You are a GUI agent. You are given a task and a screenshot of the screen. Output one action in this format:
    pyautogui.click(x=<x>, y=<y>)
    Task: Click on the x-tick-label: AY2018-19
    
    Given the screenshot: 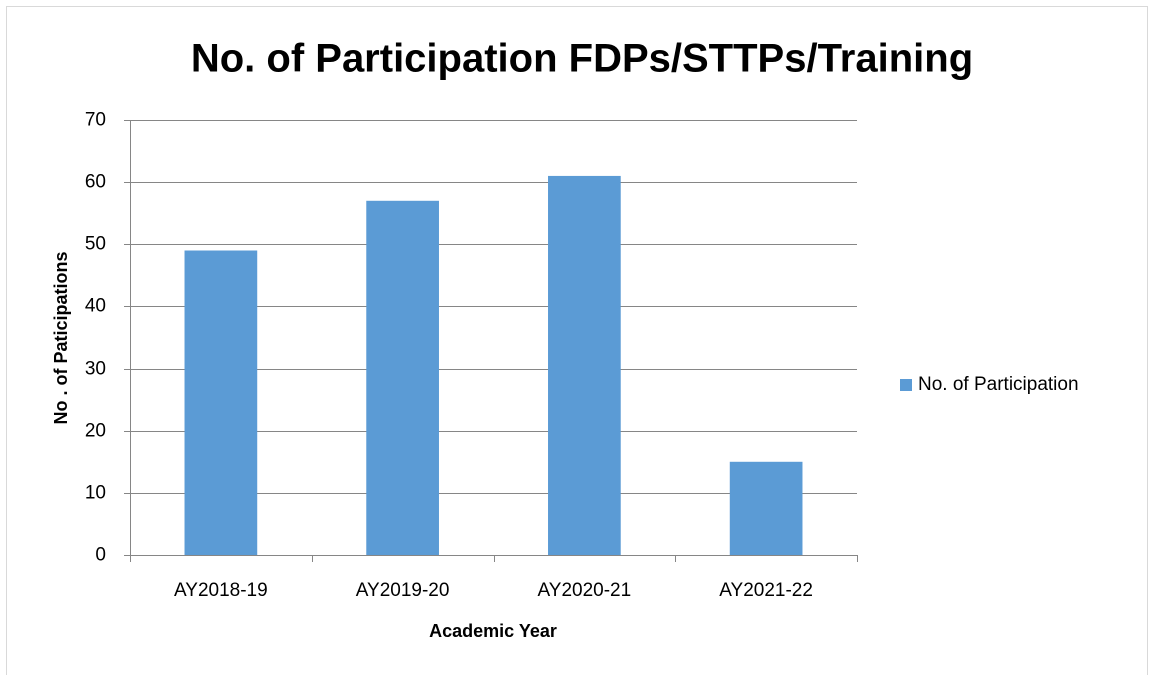 What is the action you would take?
    pyautogui.click(x=221, y=590)
    